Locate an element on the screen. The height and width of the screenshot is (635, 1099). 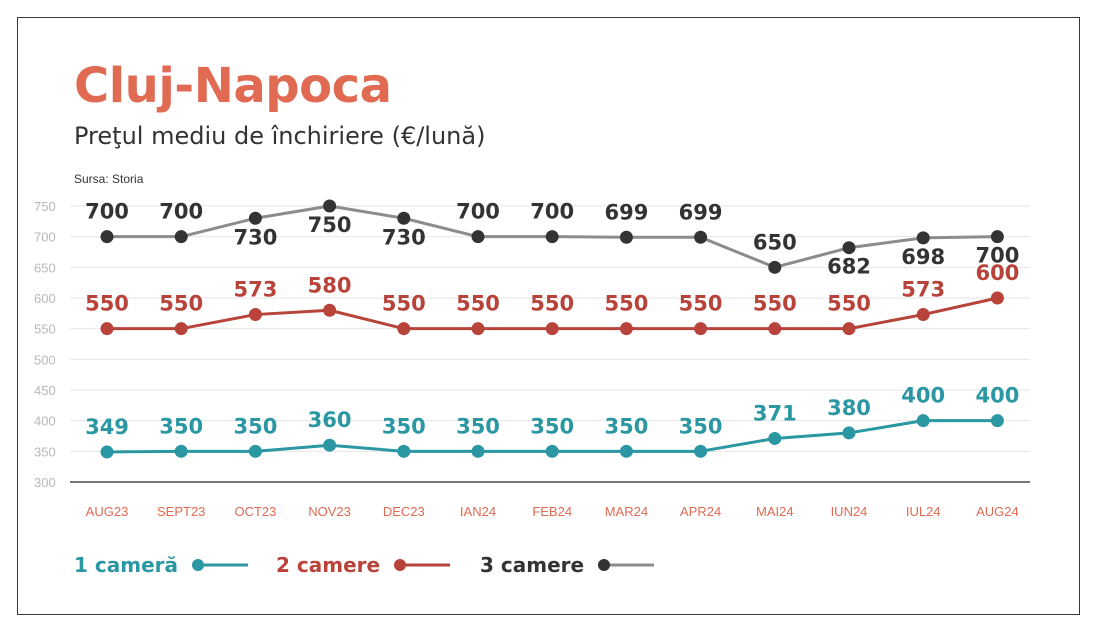
x-tick-label: AUG24 is located at coordinates (997, 511).